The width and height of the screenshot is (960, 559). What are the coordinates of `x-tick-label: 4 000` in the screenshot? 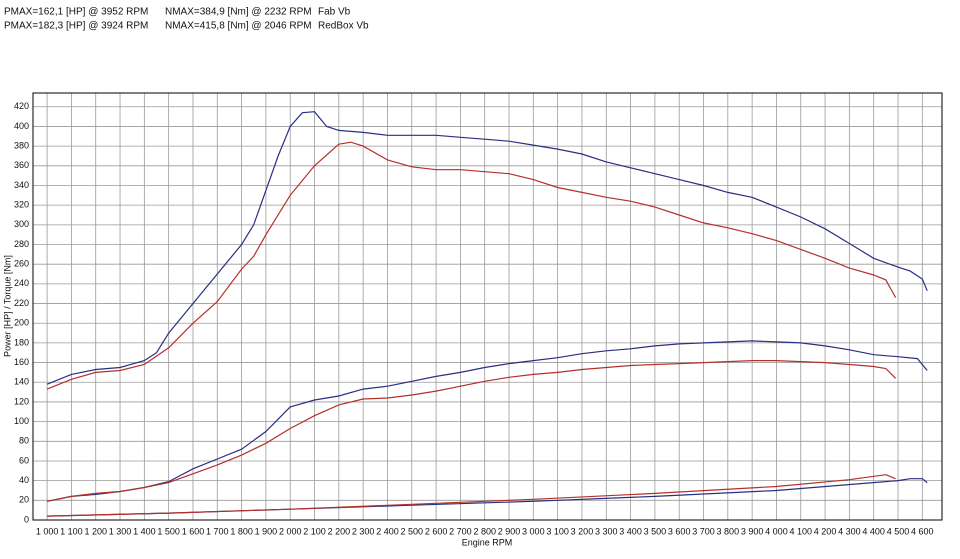 It's located at (776, 531).